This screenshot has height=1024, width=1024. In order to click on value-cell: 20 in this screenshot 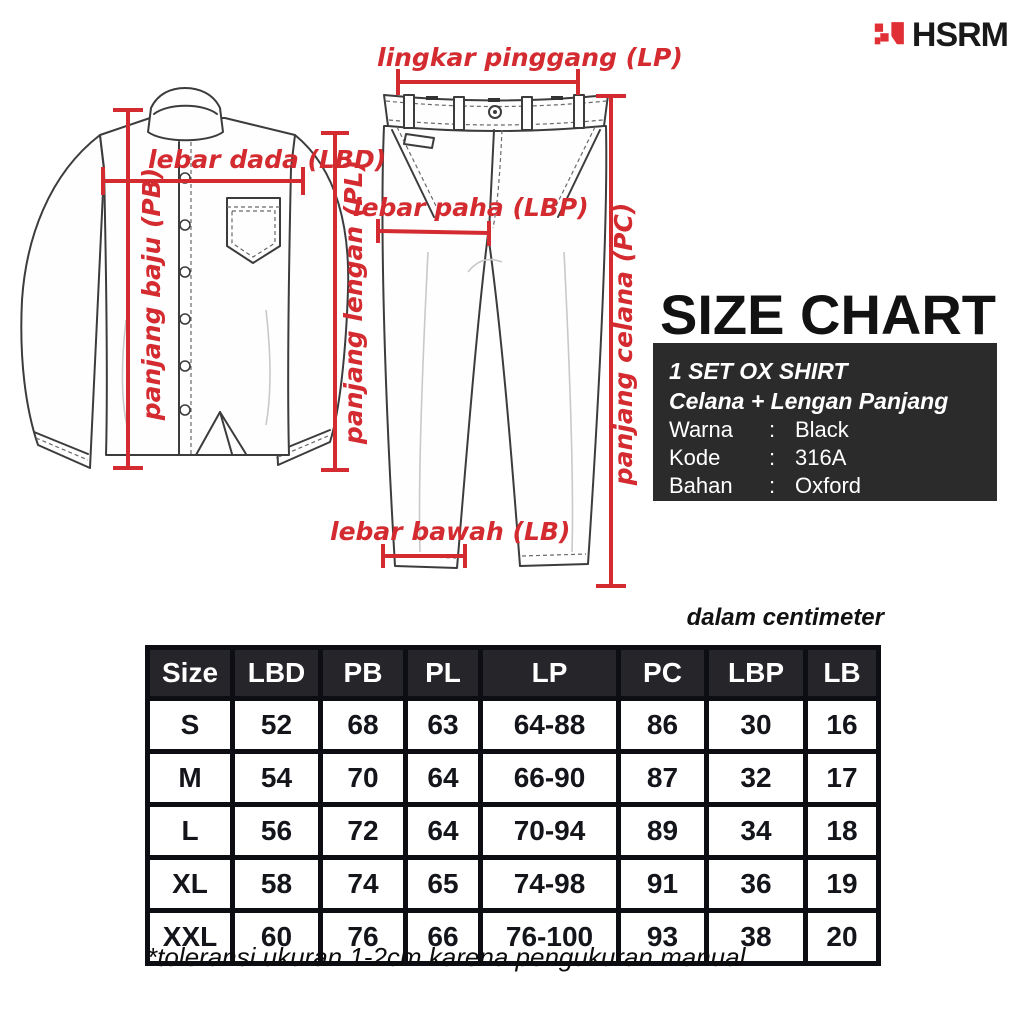, I will do `click(842, 937)`.